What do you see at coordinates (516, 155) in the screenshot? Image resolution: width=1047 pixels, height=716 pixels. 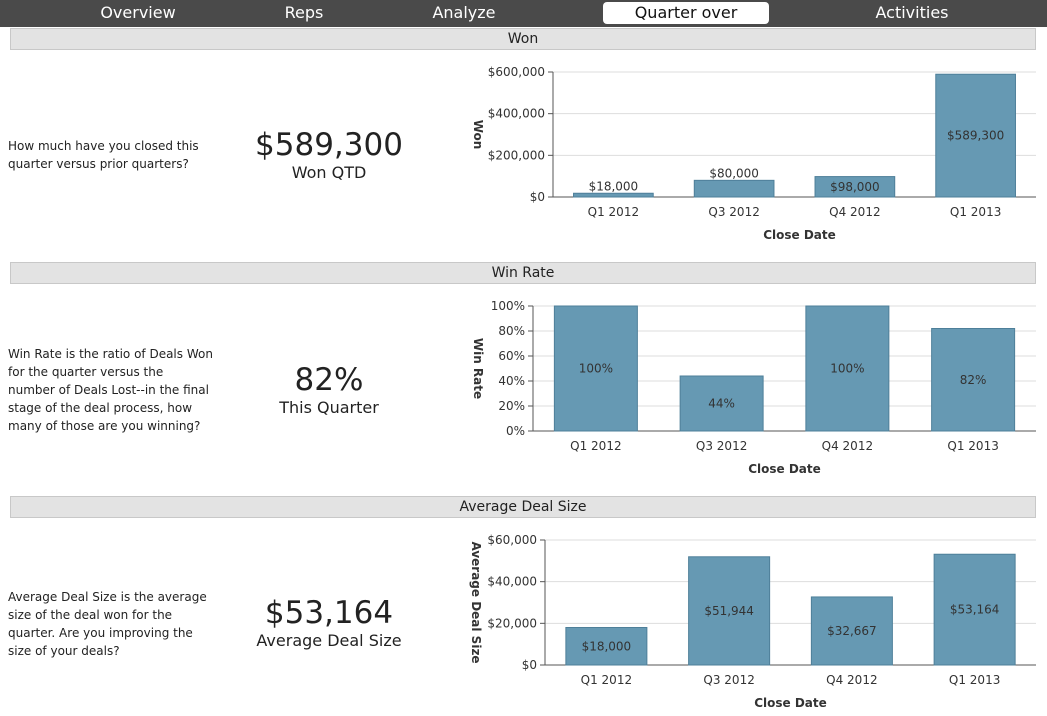 I see `won-ytick-label: $200,000` at bounding box center [516, 155].